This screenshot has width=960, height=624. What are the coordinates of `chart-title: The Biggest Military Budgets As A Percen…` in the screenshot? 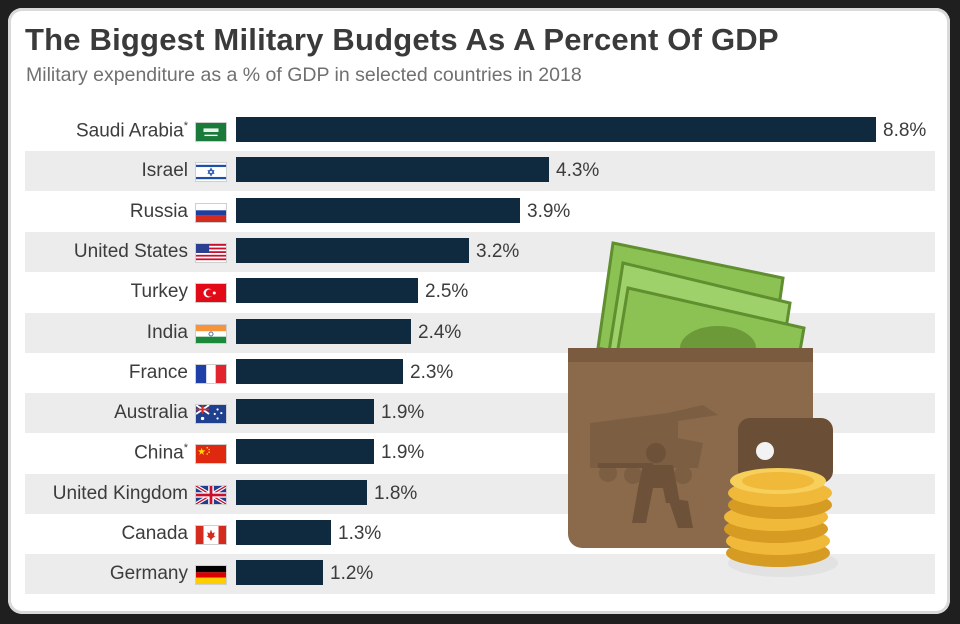 It's located at (402, 39).